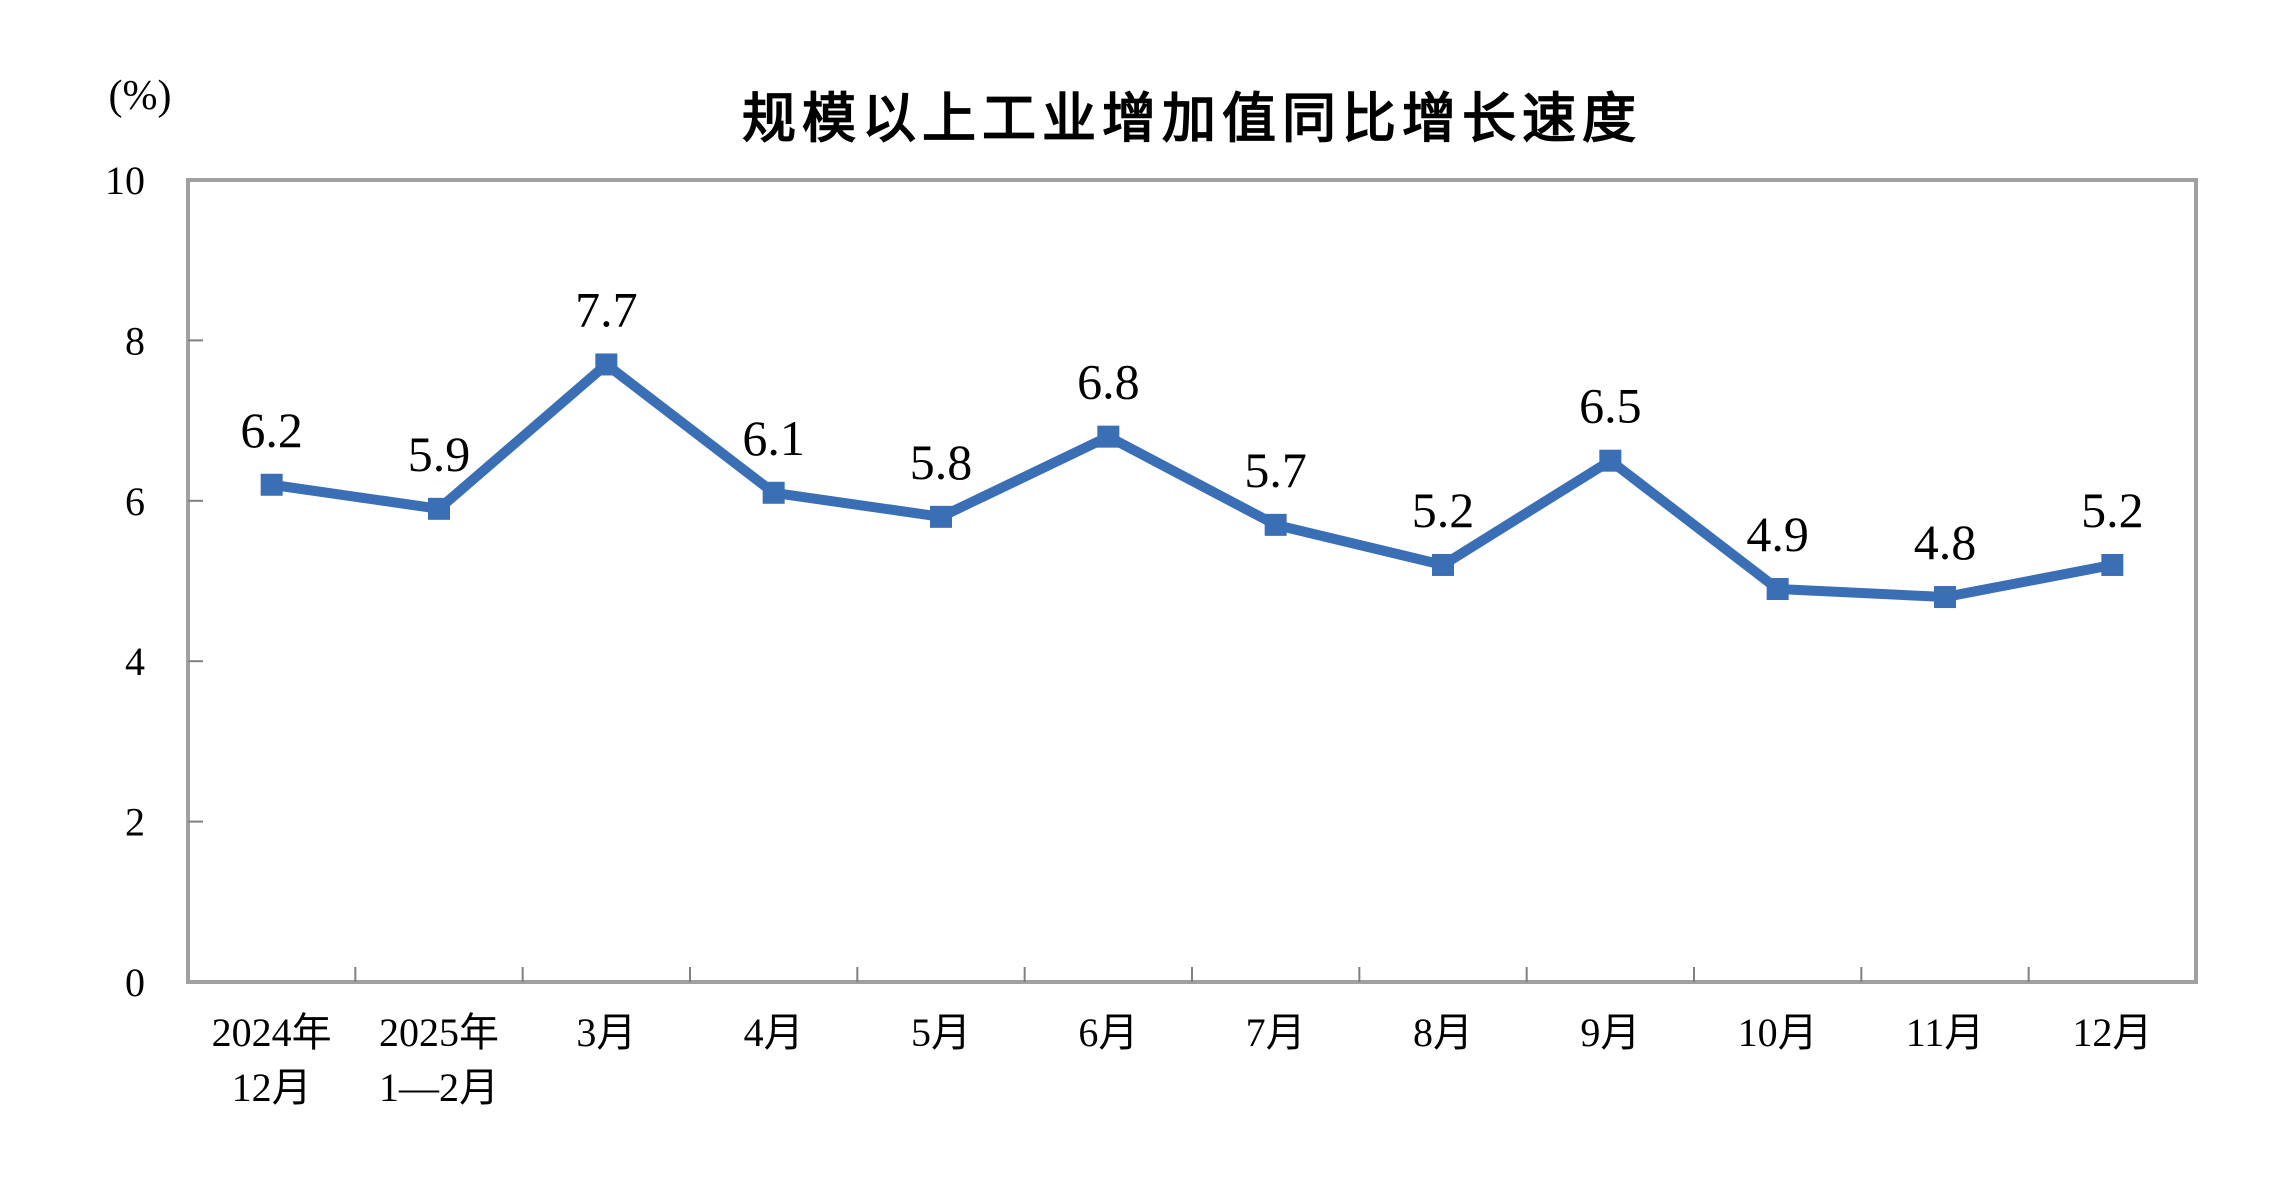 The width and height of the screenshot is (2296, 1192). What do you see at coordinates (271, 430) in the screenshot?
I see `data-point-label: 6.2` at bounding box center [271, 430].